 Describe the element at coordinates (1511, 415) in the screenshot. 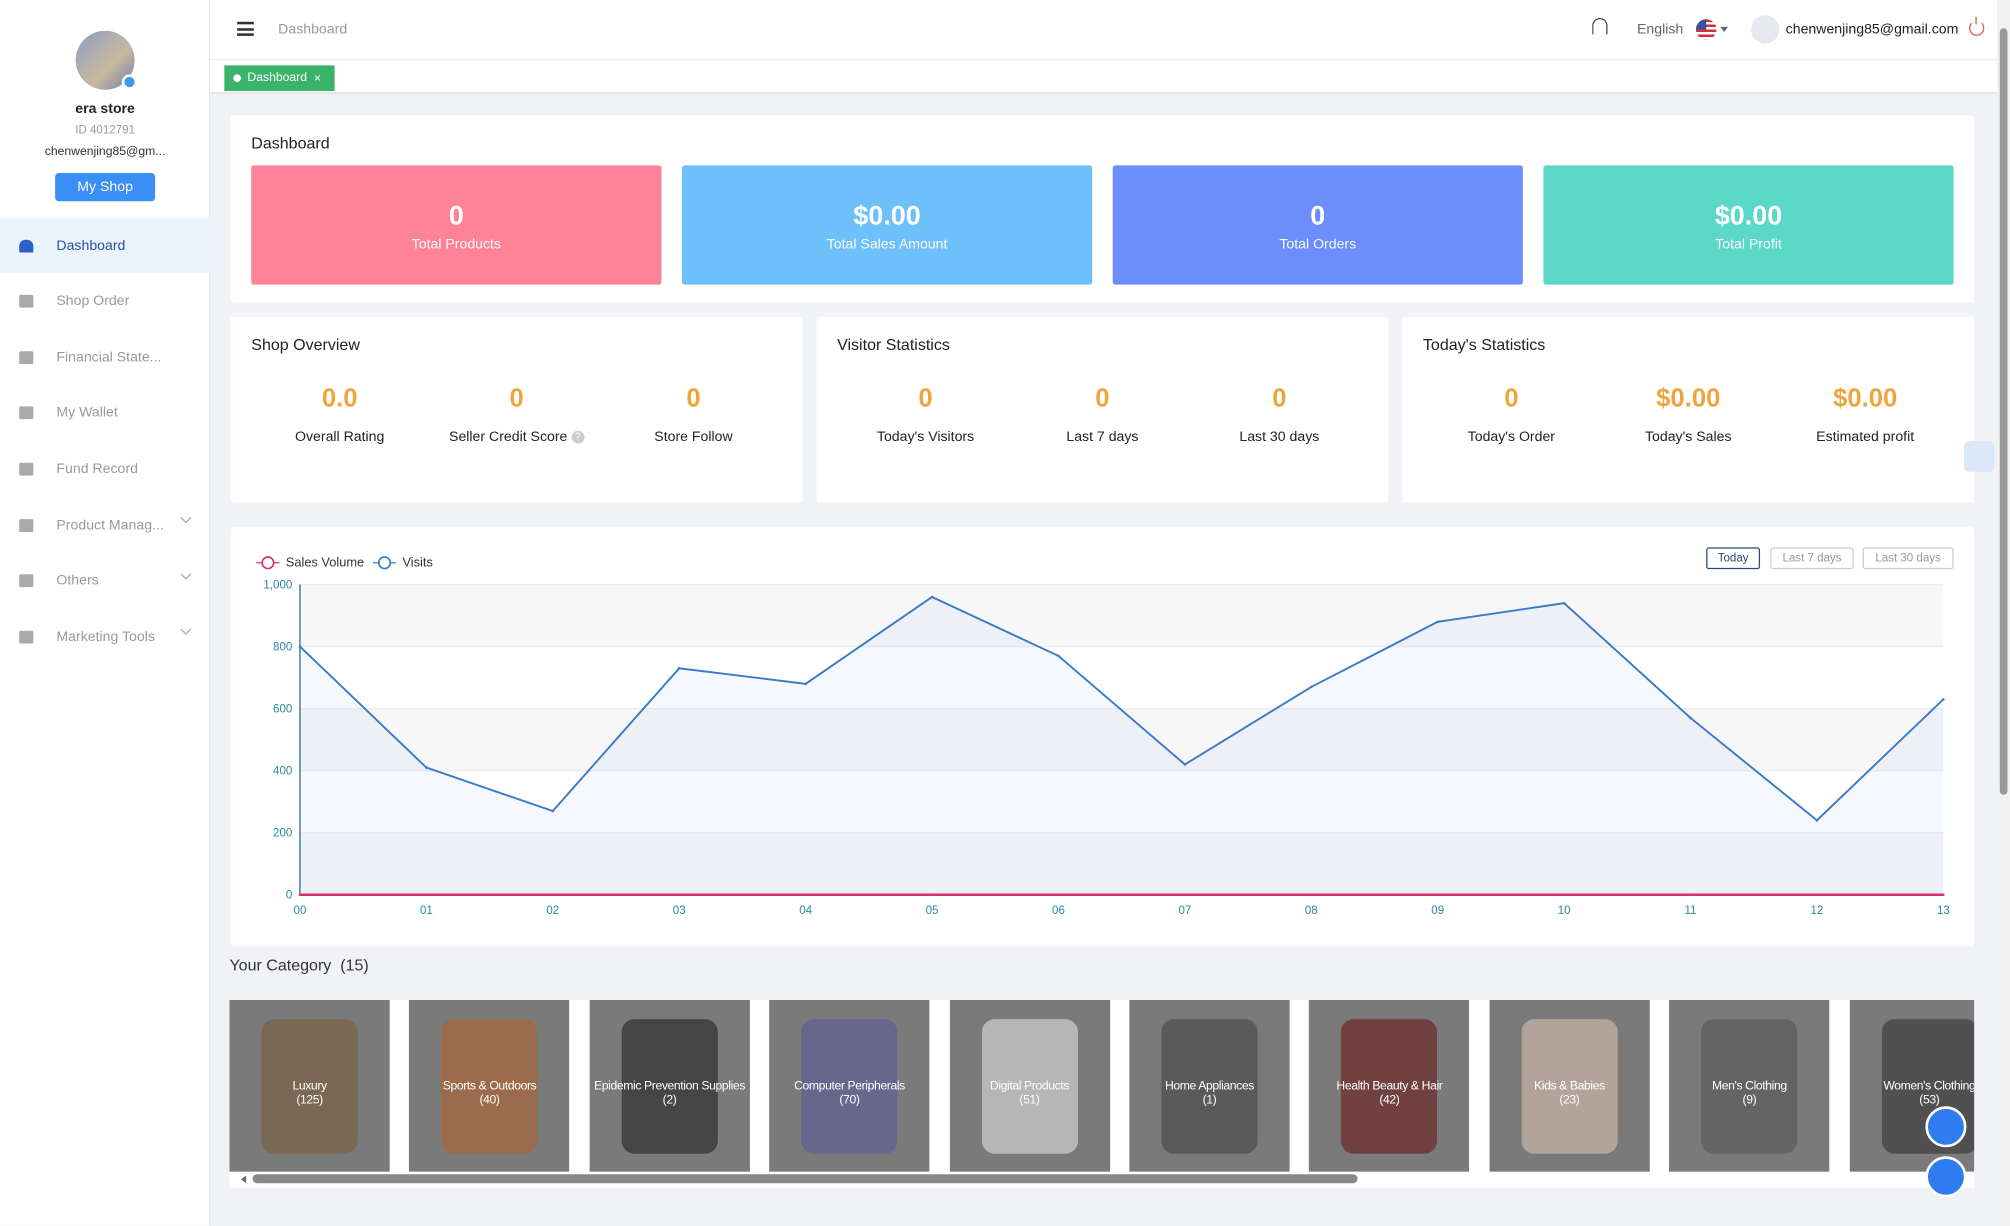

I see `metric: 0 Today's Order` at that location.